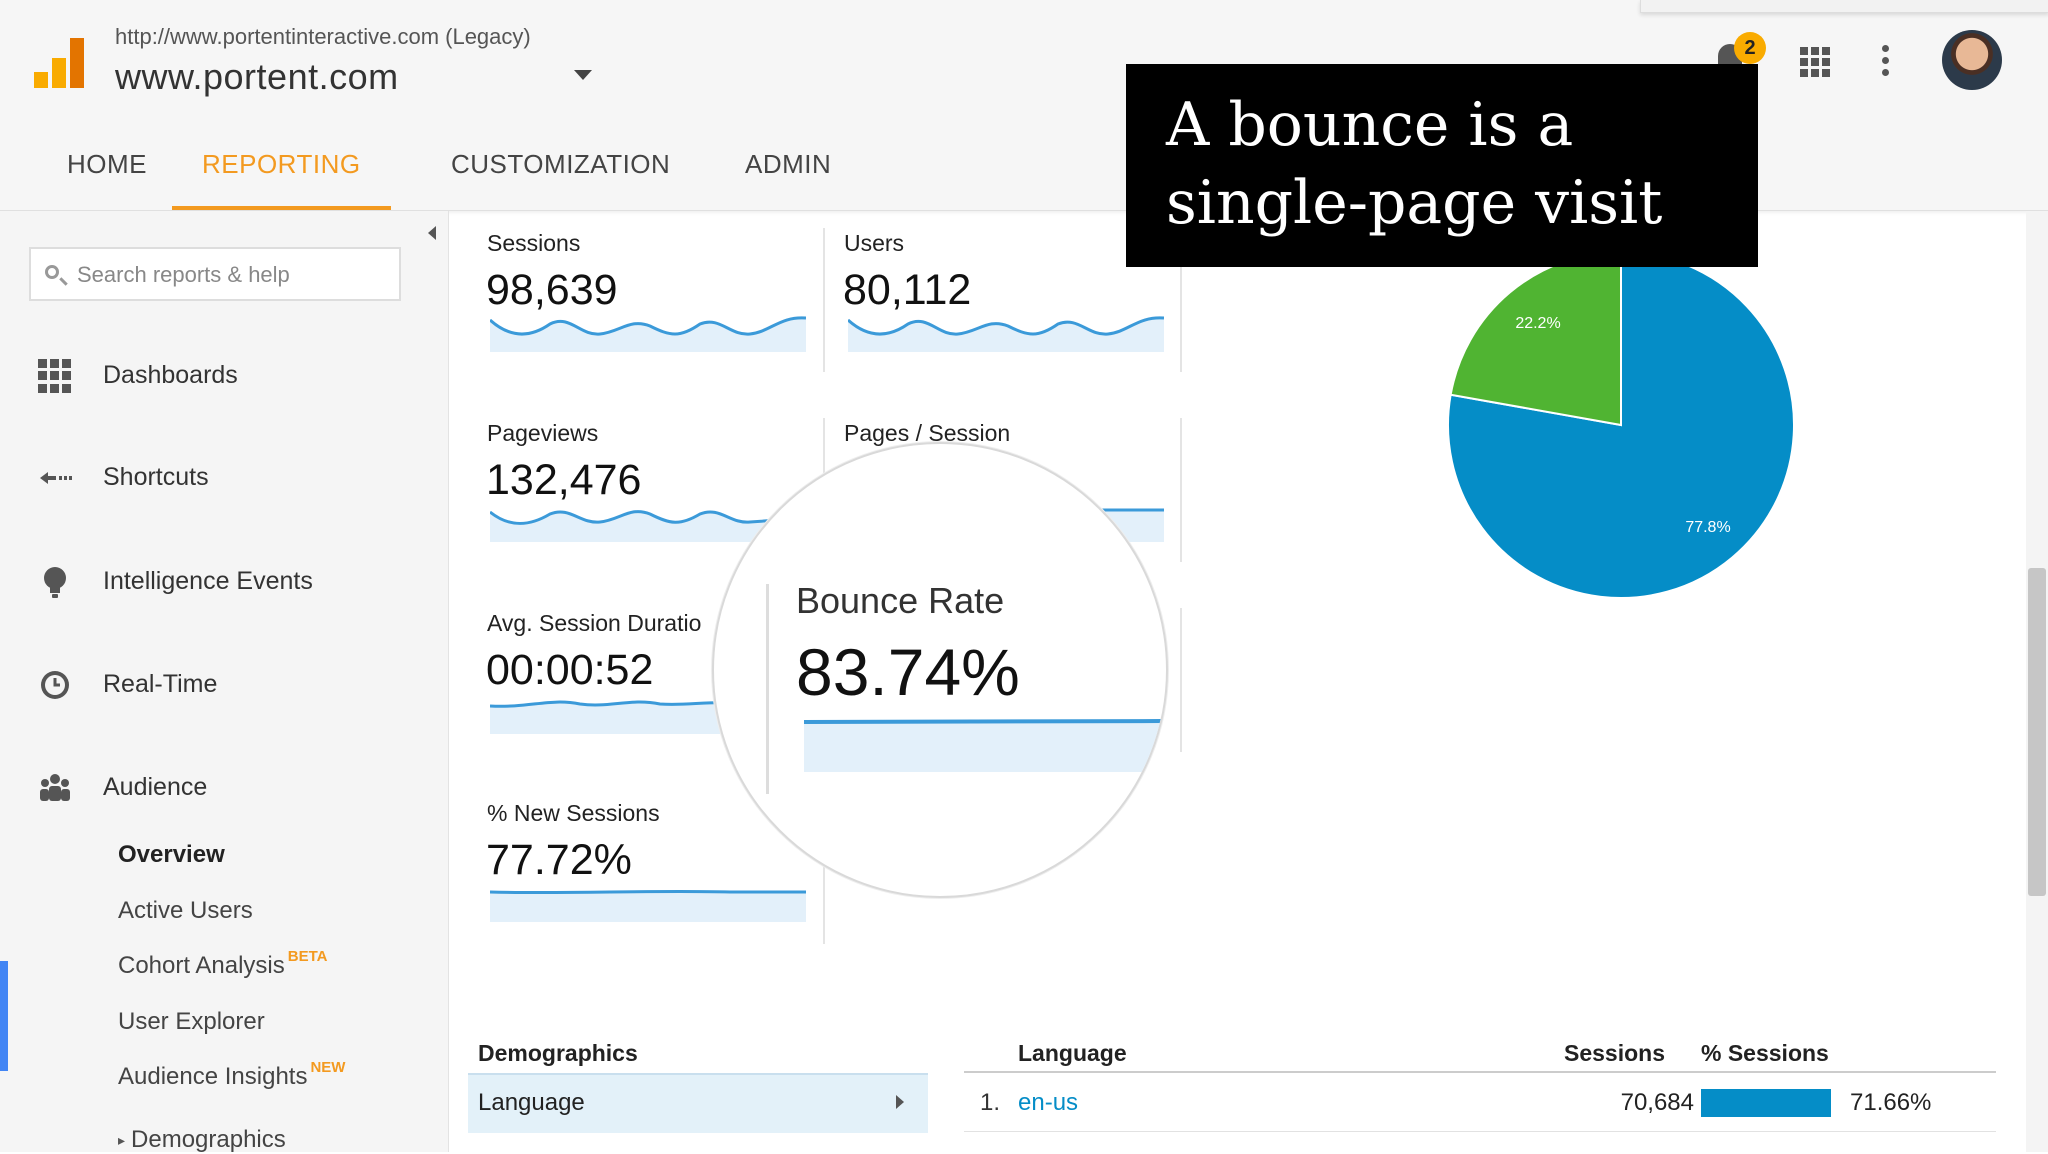 The height and width of the screenshot is (1154, 2048). Describe the element at coordinates (1480, 1102) in the screenshot. I see `table-row: 1. en-us 70,684 71.66%` at that location.